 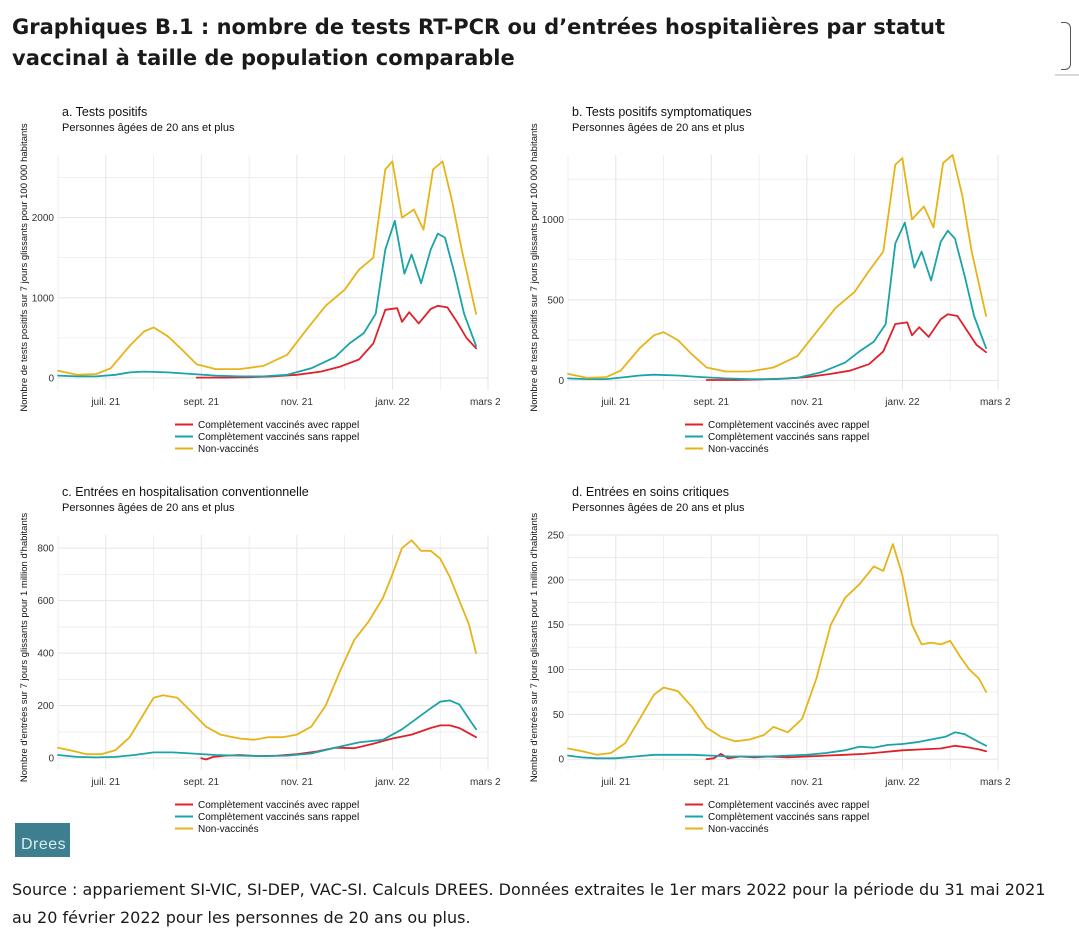 I want to click on y-tick-label: 100, so click(x=555, y=670).